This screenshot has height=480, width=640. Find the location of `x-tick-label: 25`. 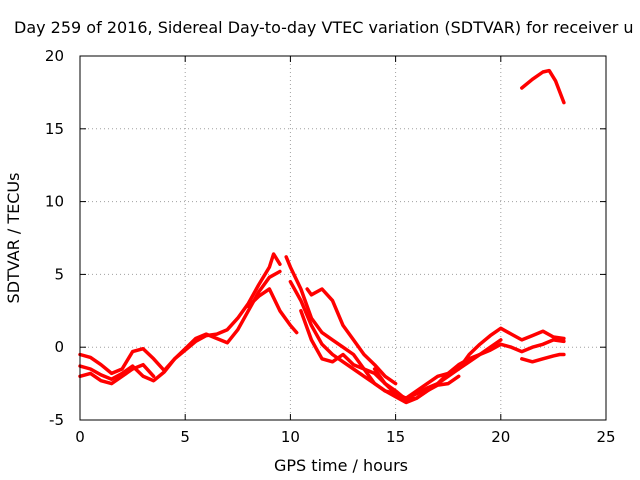

x-tick-label: 25 is located at coordinates (605, 437).